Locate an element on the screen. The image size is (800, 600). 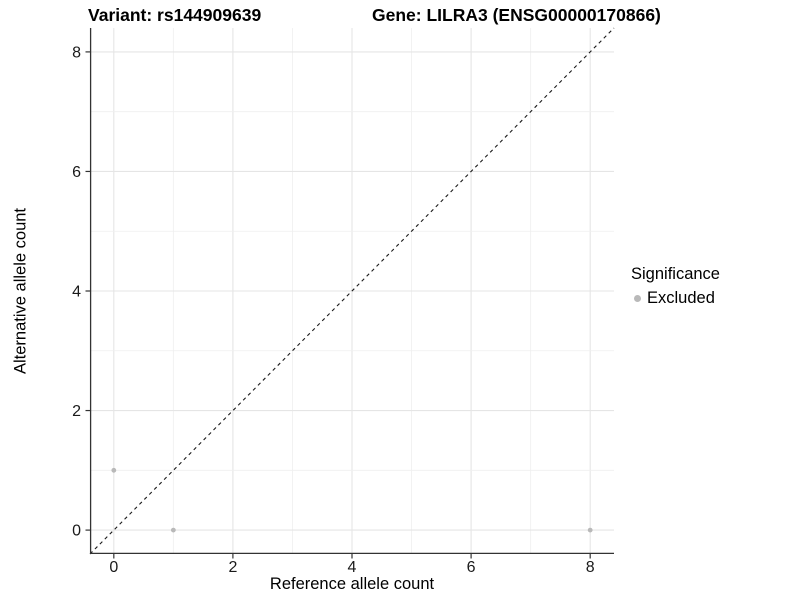
x-tick-label-6: 6 is located at coordinates (471, 567).